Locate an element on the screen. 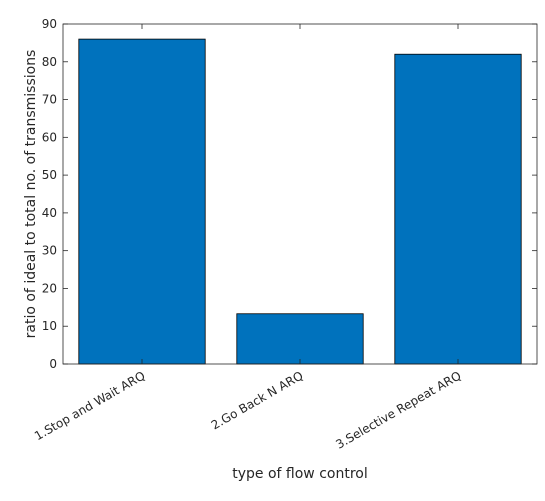 The height and width of the screenshot is (501, 545). x-axis-label: type of flow control is located at coordinates (299, 474).